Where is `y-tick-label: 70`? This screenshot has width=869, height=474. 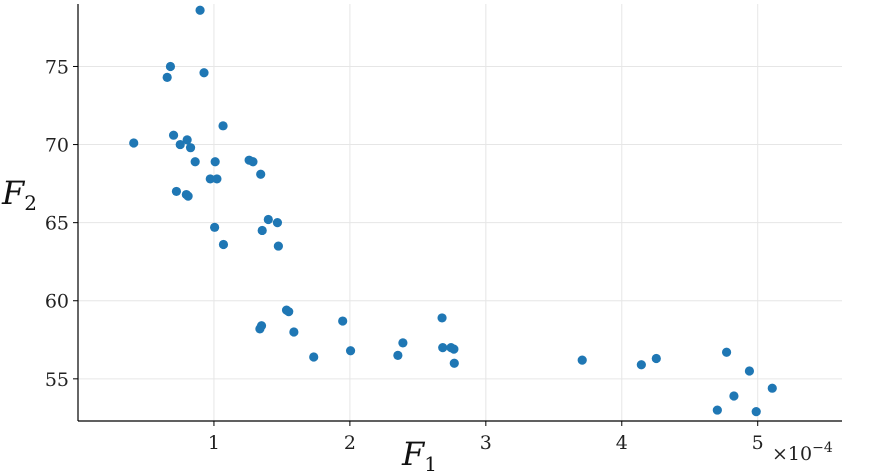 y-tick-label: 70 is located at coordinates (57, 146).